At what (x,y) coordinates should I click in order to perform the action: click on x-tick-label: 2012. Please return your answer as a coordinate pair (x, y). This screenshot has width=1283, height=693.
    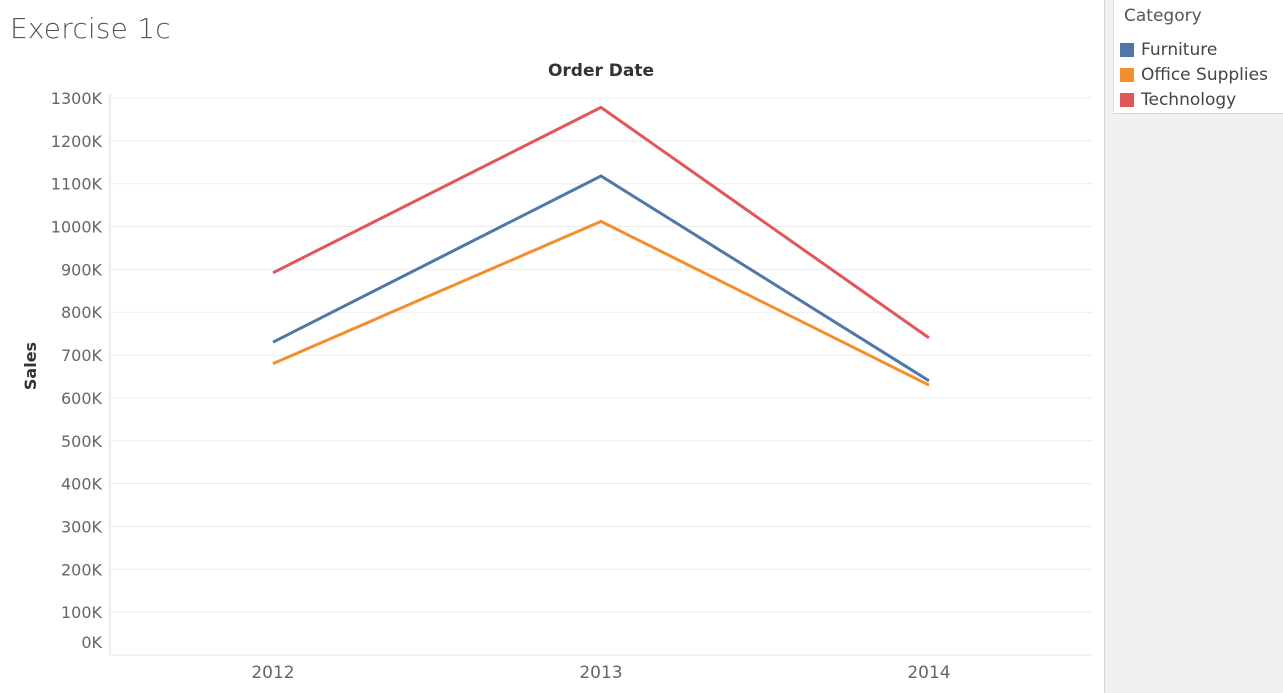
    Looking at the image, I should click on (272, 673).